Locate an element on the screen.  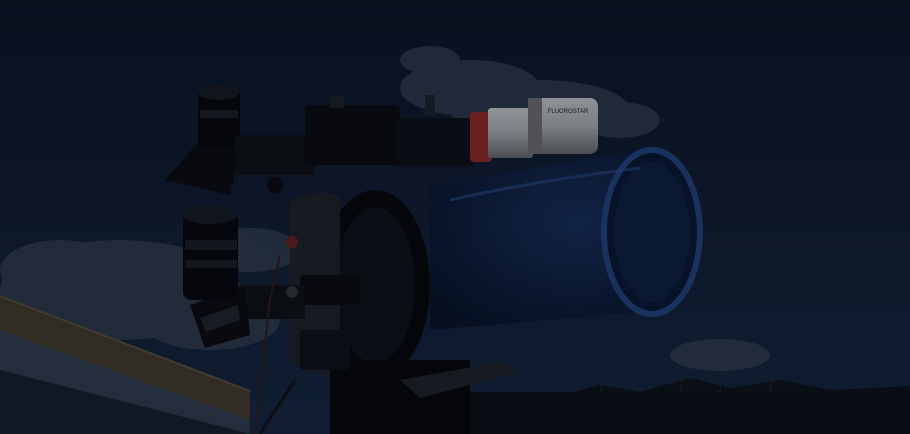
lower-diagonal is located at coordinates (271, 277).